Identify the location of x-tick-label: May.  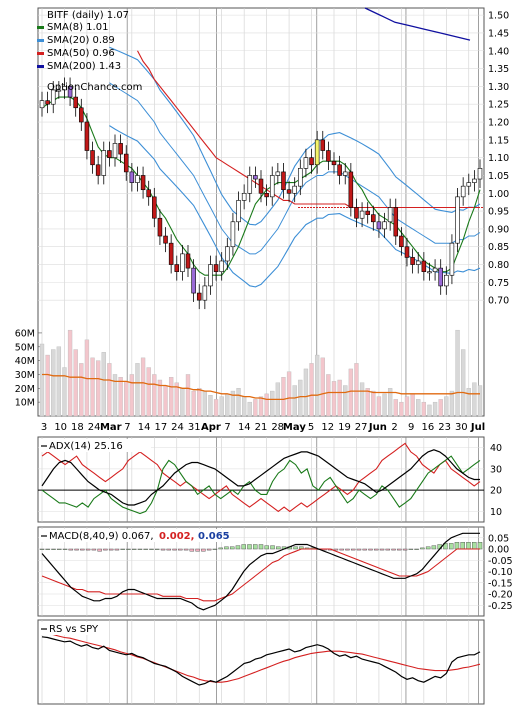
(294, 427).